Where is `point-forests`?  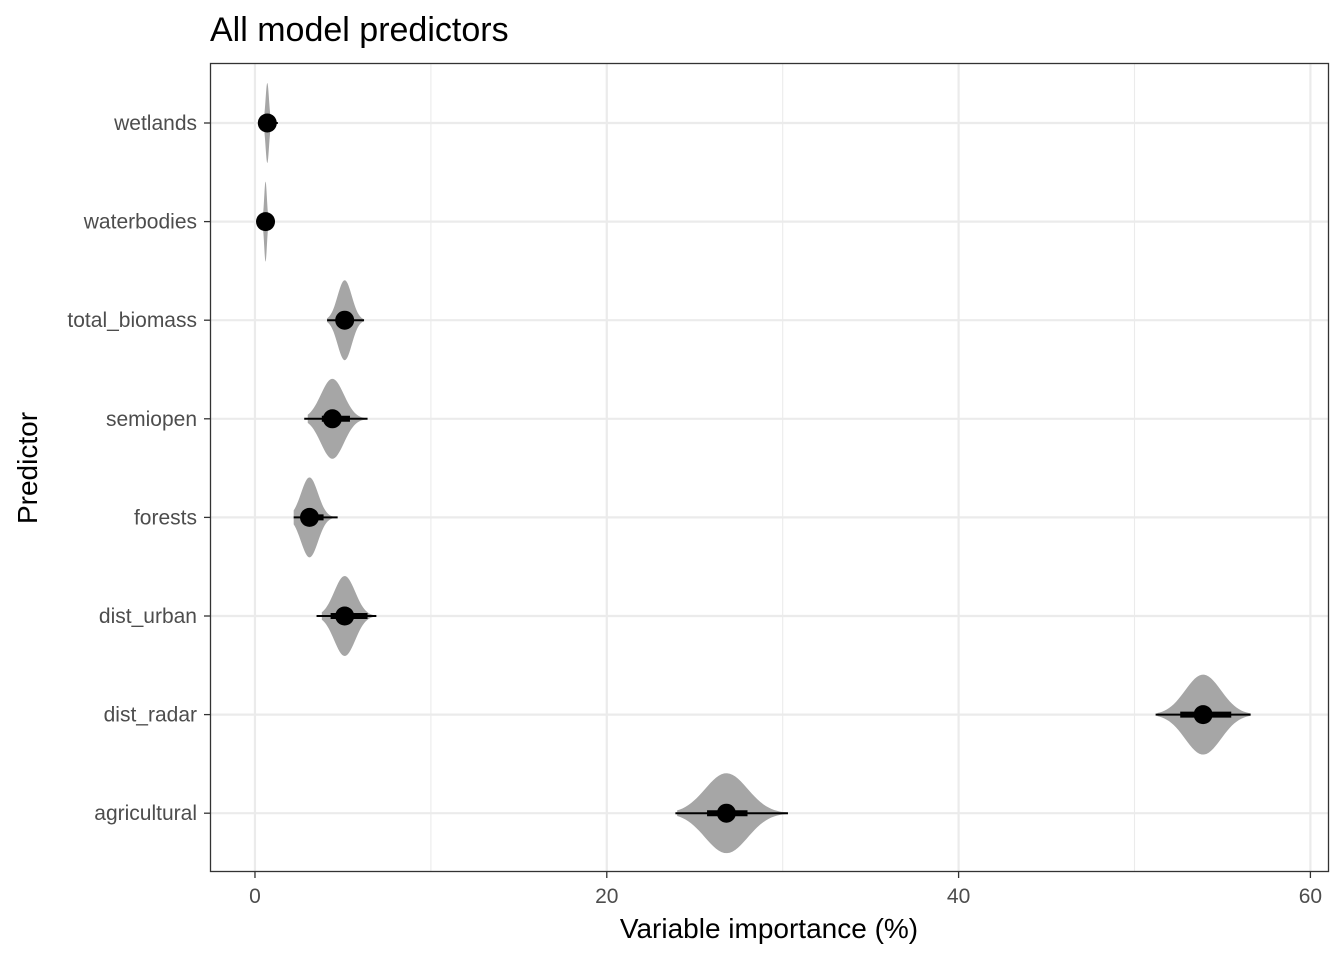 point-forests is located at coordinates (310, 517).